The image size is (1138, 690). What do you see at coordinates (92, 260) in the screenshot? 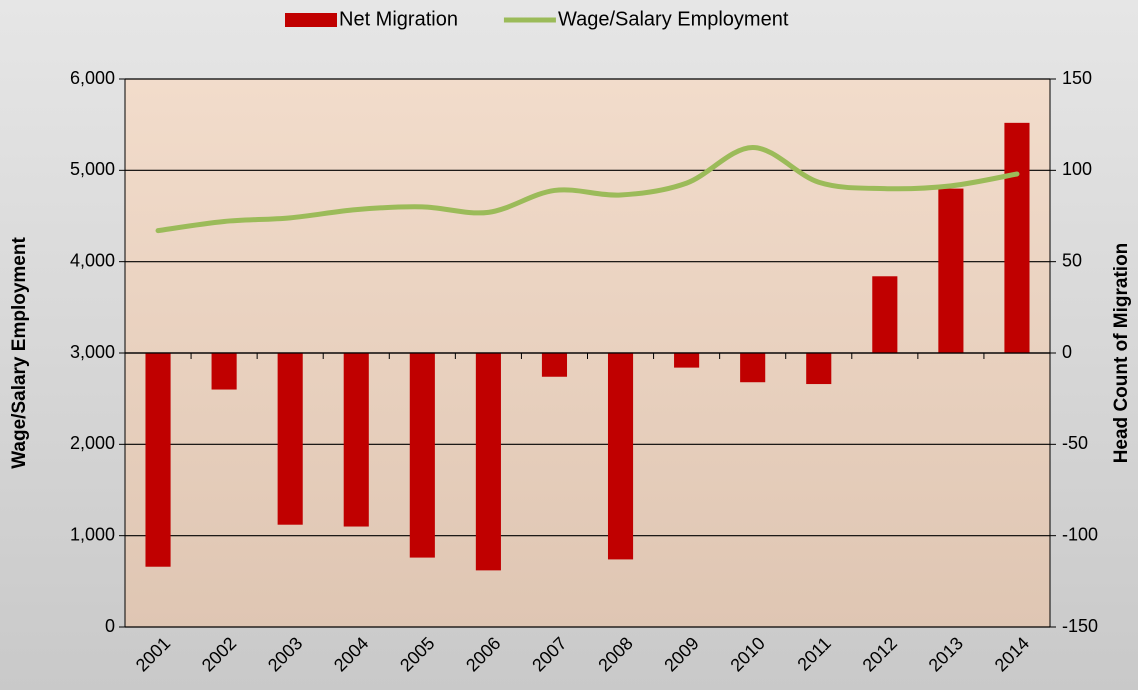
I see `y-tick-label: 4,000` at bounding box center [92, 260].